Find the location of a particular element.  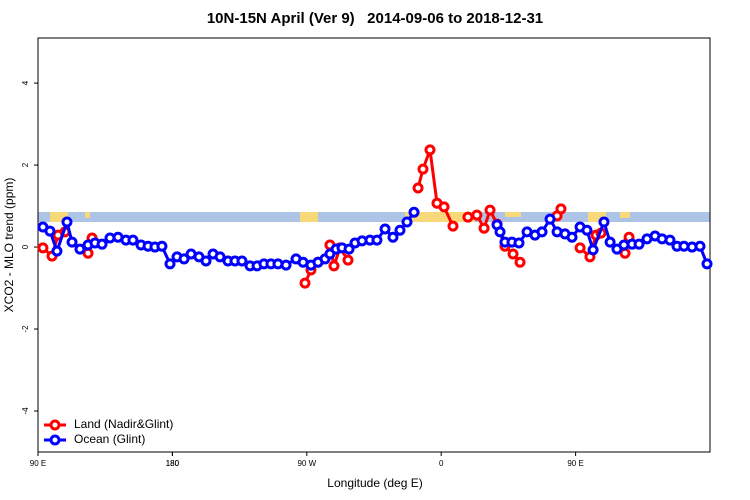

y-tick-label: 4 is located at coordinates (25, 82).